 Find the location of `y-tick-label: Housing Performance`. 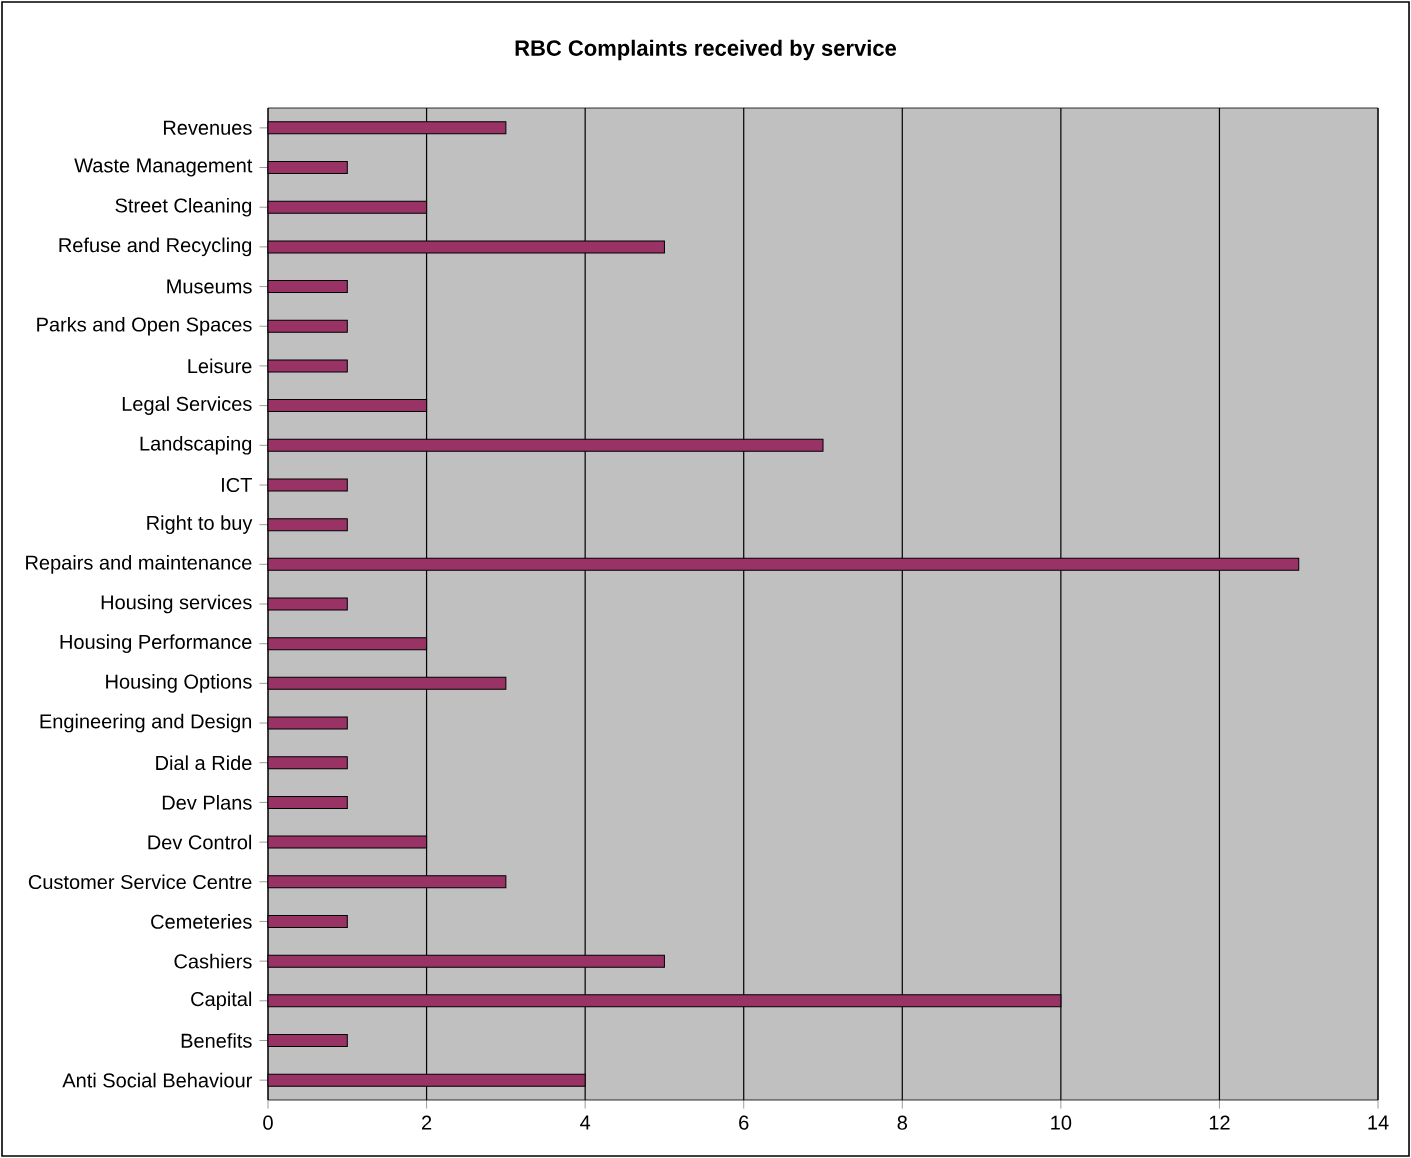

y-tick-label: Housing Performance is located at coordinates (156, 643).